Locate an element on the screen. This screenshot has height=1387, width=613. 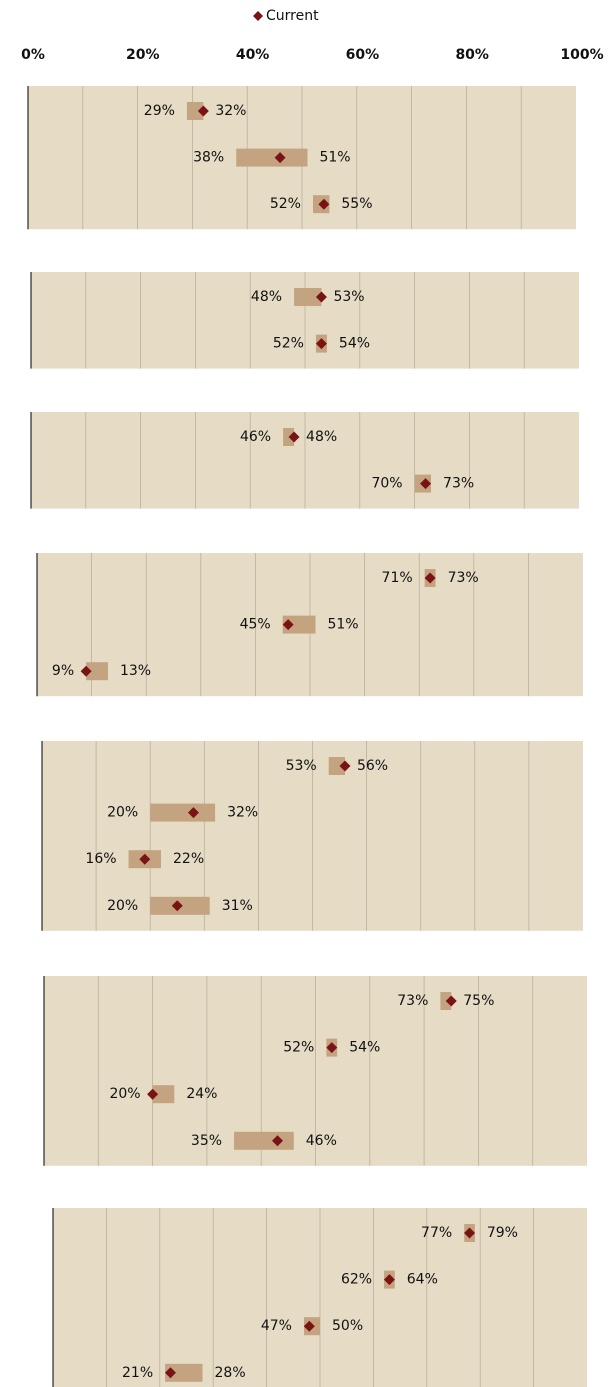
high-label: 31% is located at coordinates (237, 906).